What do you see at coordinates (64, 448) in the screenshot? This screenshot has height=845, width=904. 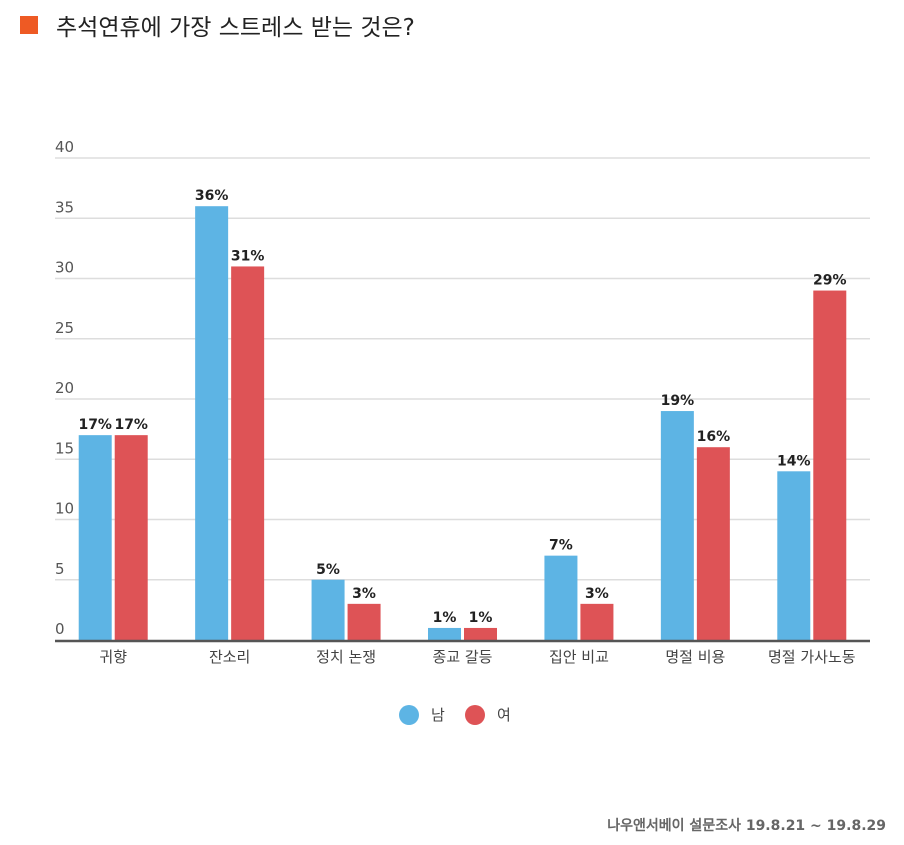 I see `y-tick-label: 15` at bounding box center [64, 448].